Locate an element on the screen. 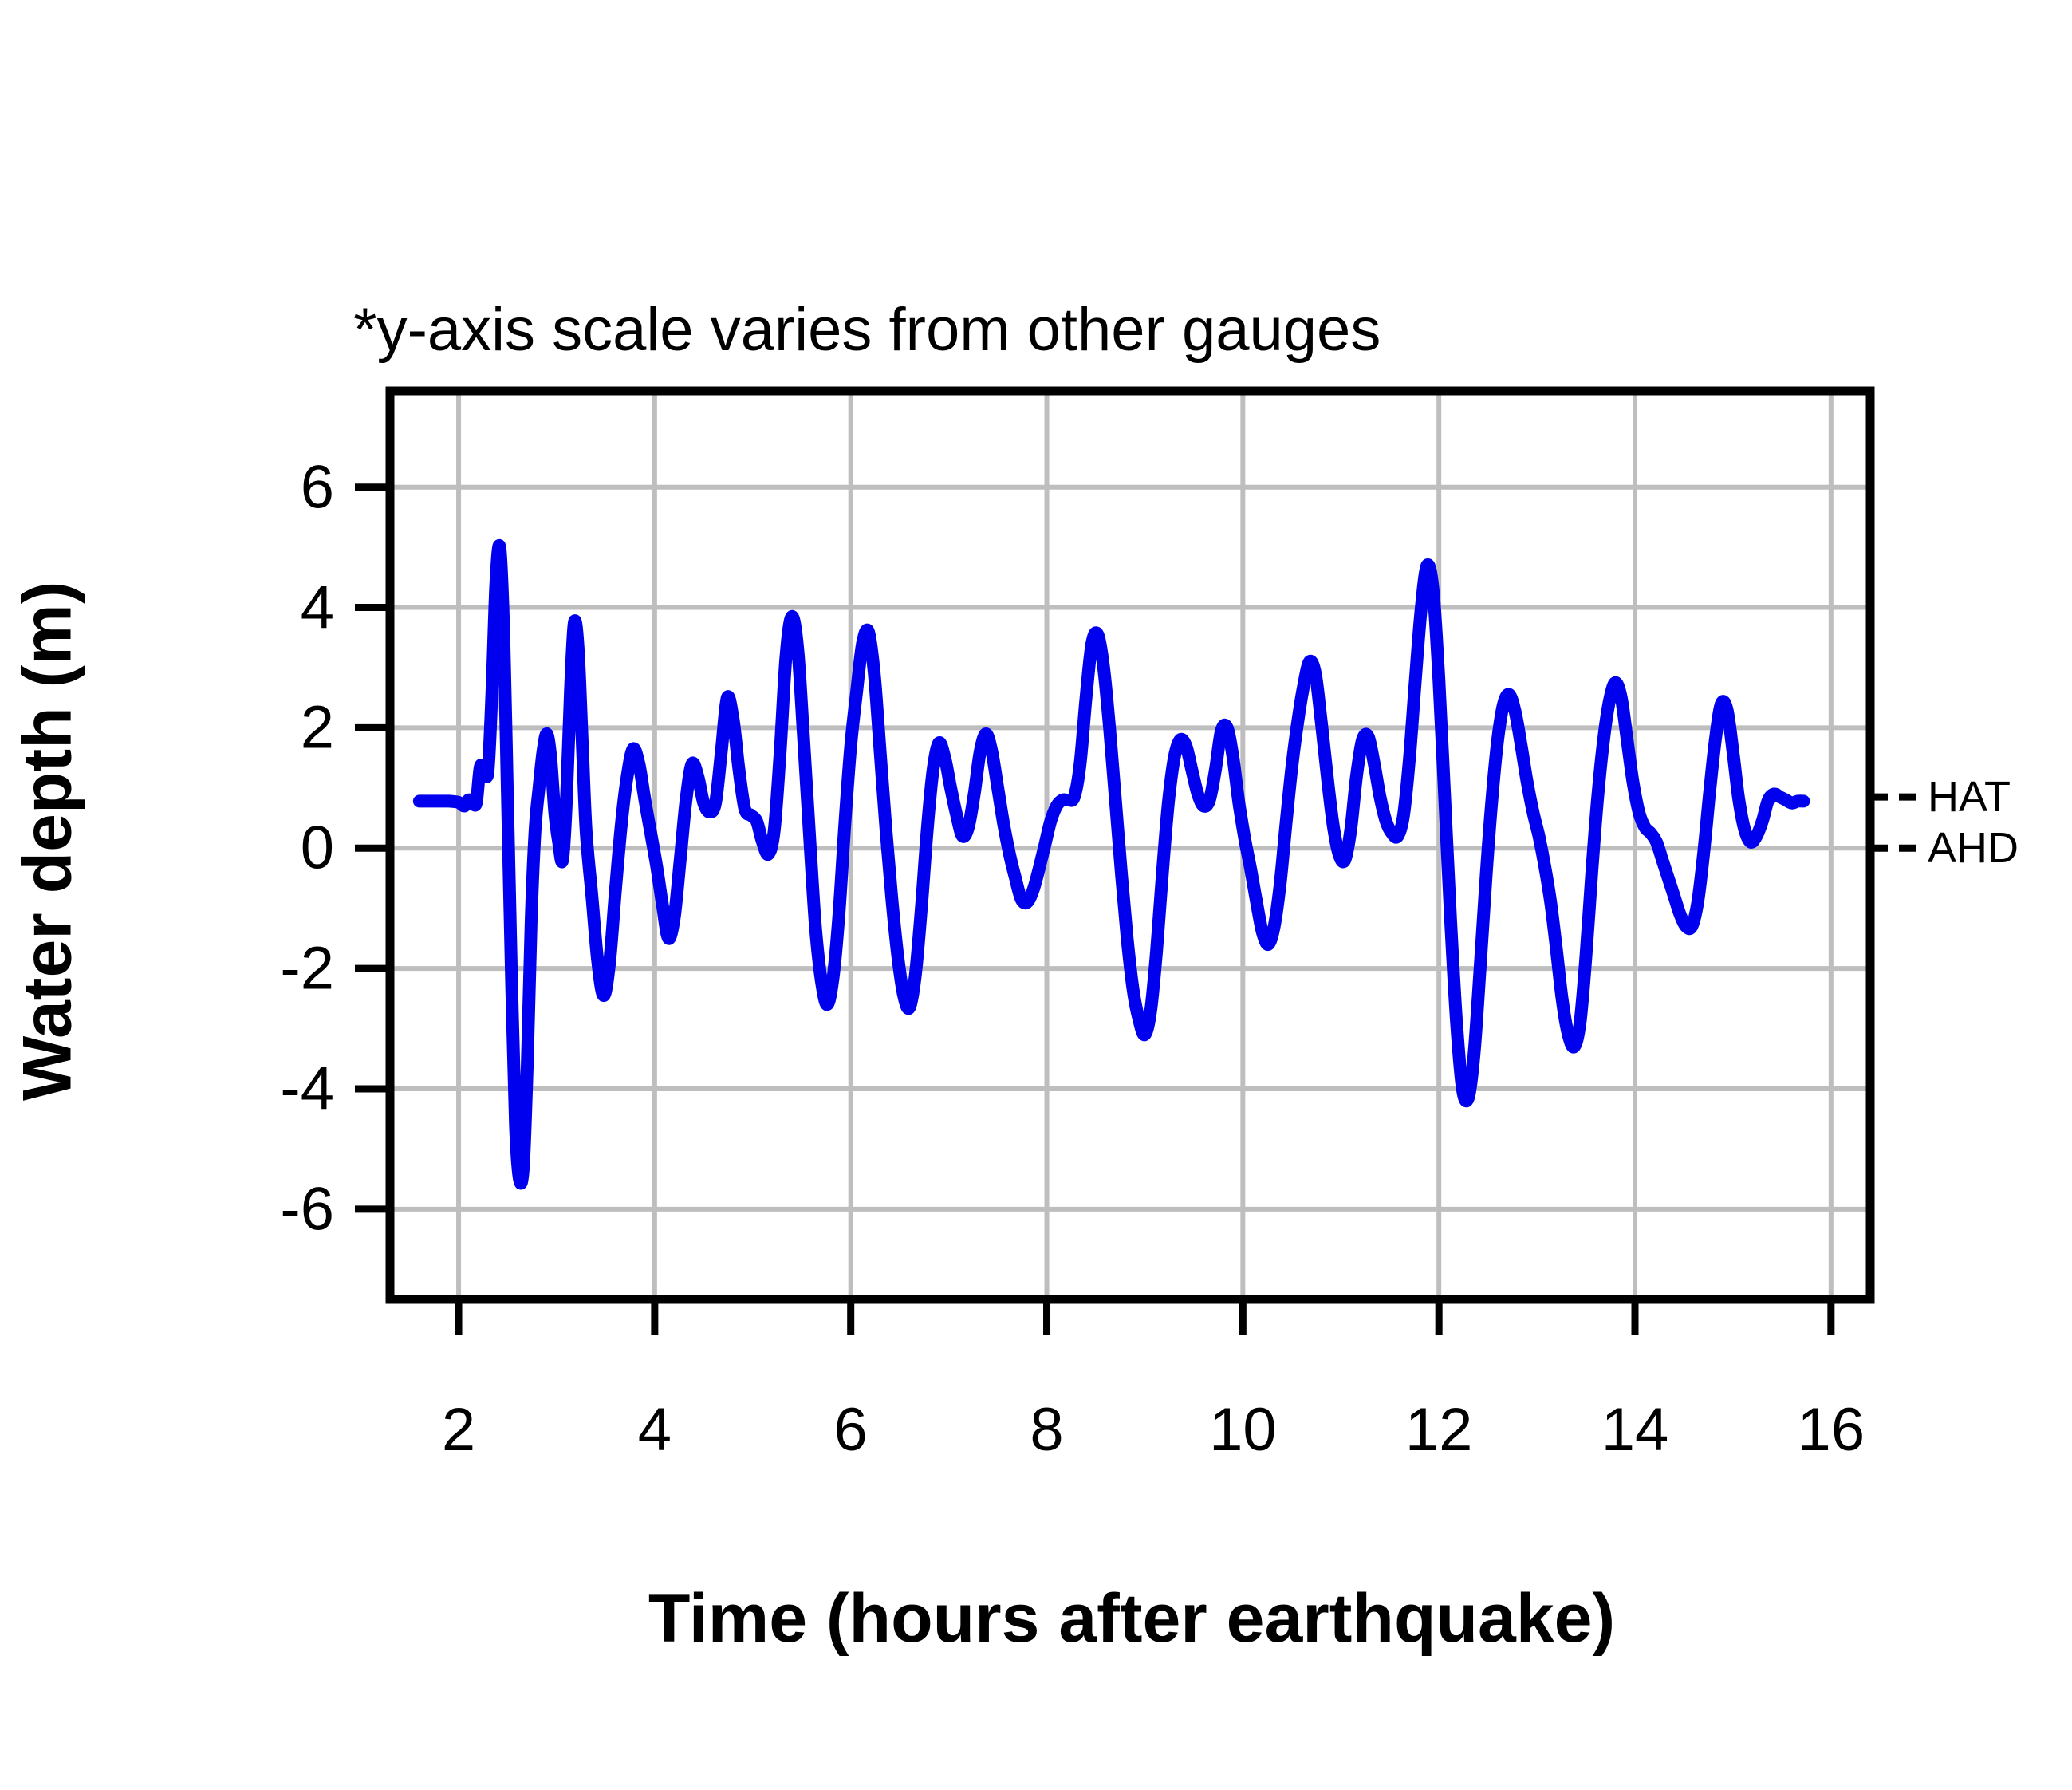 The image size is (2072, 1790). x-tick-label: 16 is located at coordinates (1831, 1430).